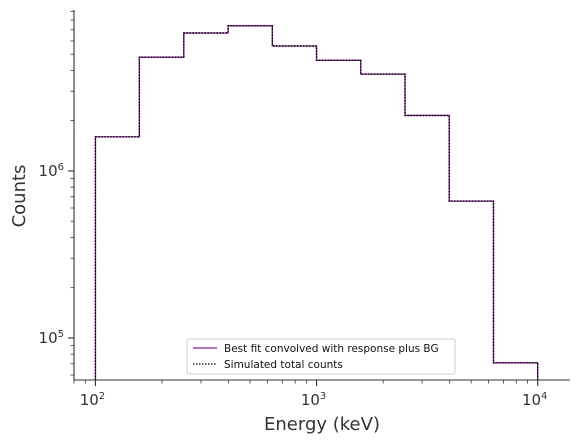  Describe the element at coordinates (92, 400) in the screenshot. I see `x-tick-label: 102` at that location.